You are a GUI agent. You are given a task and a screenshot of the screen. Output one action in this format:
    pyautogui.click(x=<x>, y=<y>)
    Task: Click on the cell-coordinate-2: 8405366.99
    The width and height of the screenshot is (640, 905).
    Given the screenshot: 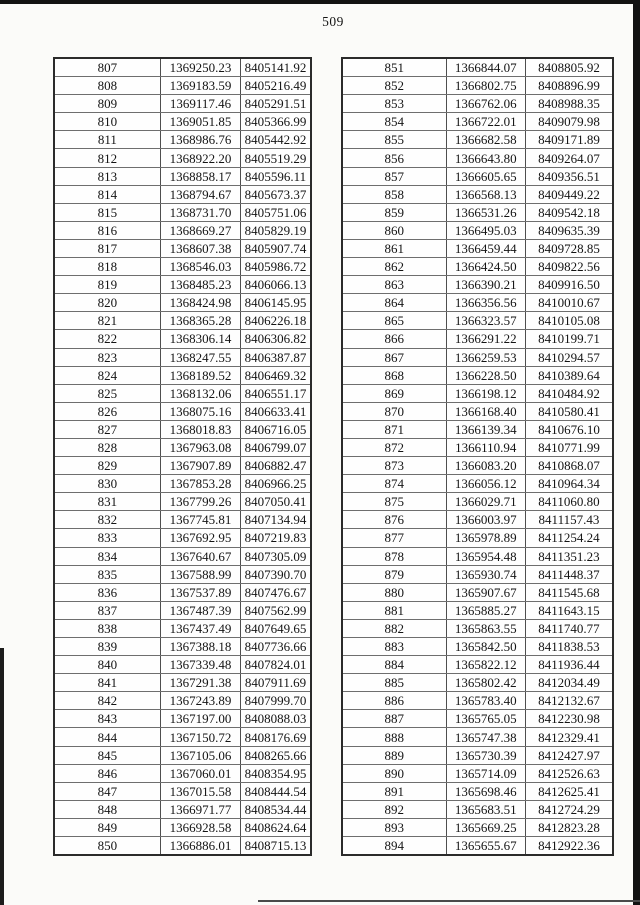 What is the action you would take?
    pyautogui.click(x=275, y=122)
    